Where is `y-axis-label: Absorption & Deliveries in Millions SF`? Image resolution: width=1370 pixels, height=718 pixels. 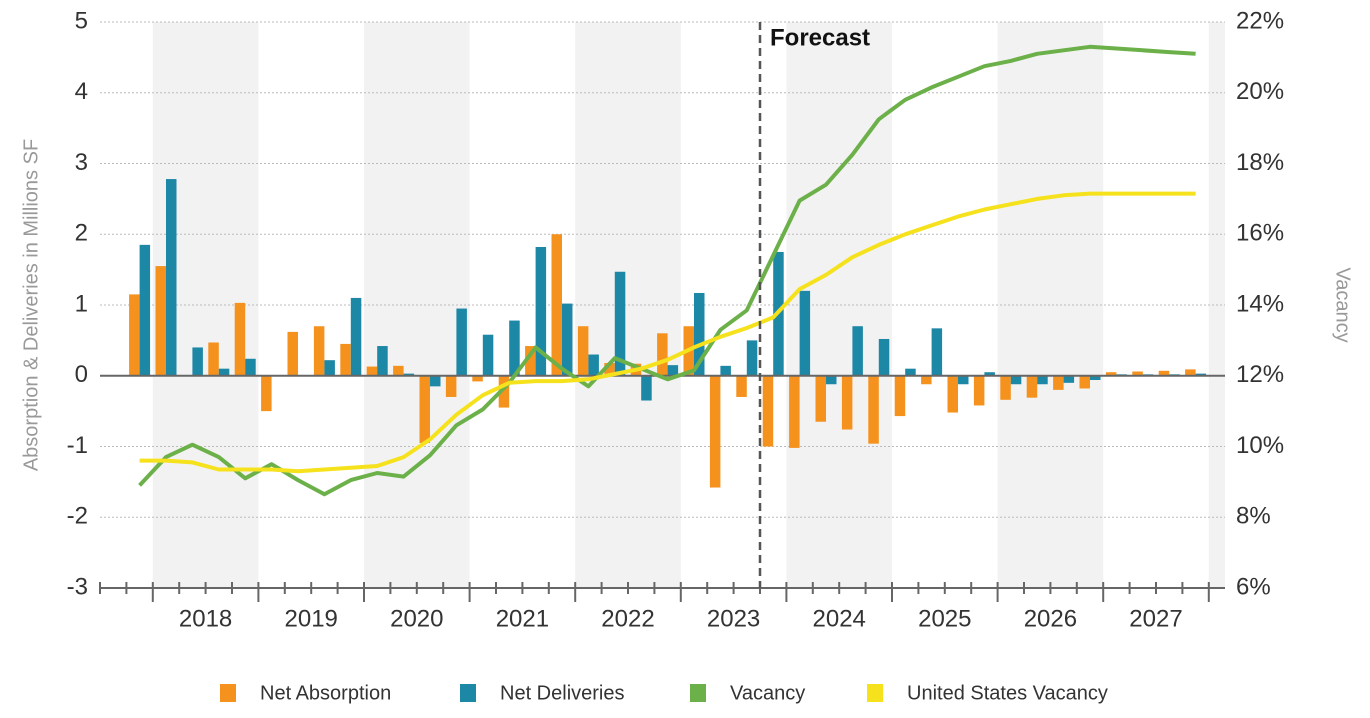 y-axis-label: Absorption & Deliveries in Millions SF is located at coordinates (31, 305).